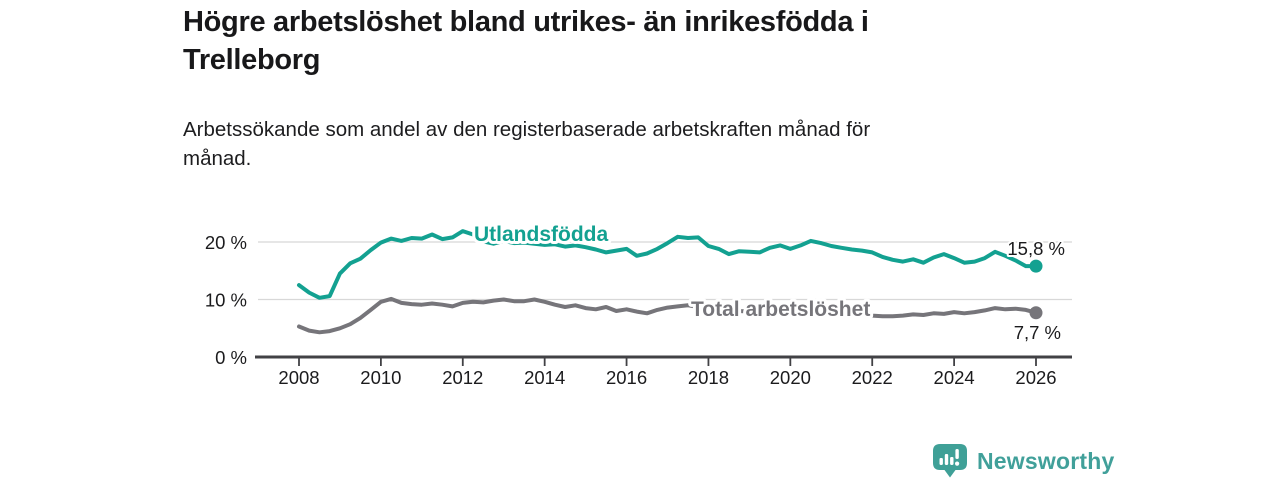  I want to click on brand-name: Newsworthy, so click(1046, 460).